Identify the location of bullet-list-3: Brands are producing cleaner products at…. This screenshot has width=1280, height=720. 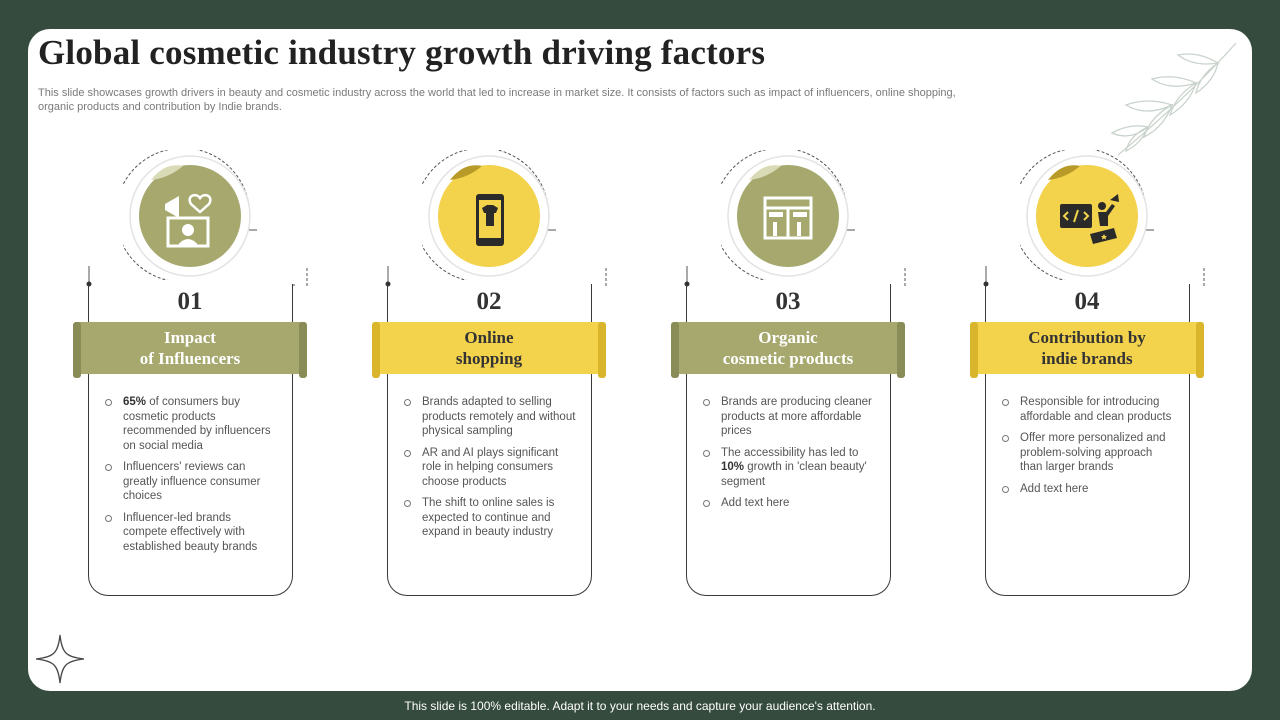
(789, 456).